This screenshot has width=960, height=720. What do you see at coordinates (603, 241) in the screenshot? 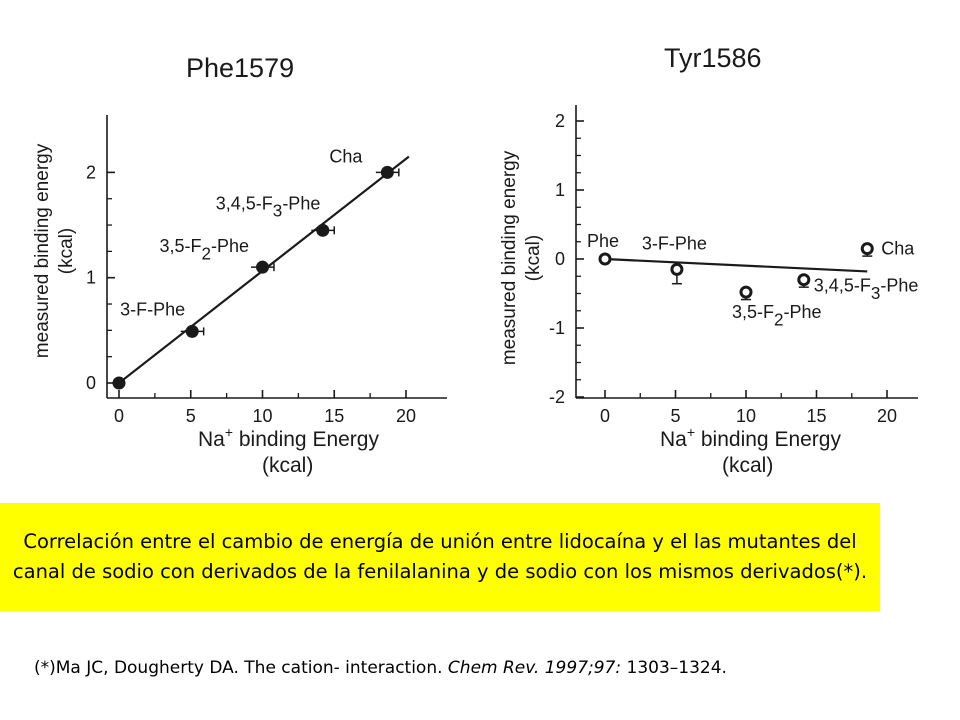
I see `point-label: Phe` at bounding box center [603, 241].